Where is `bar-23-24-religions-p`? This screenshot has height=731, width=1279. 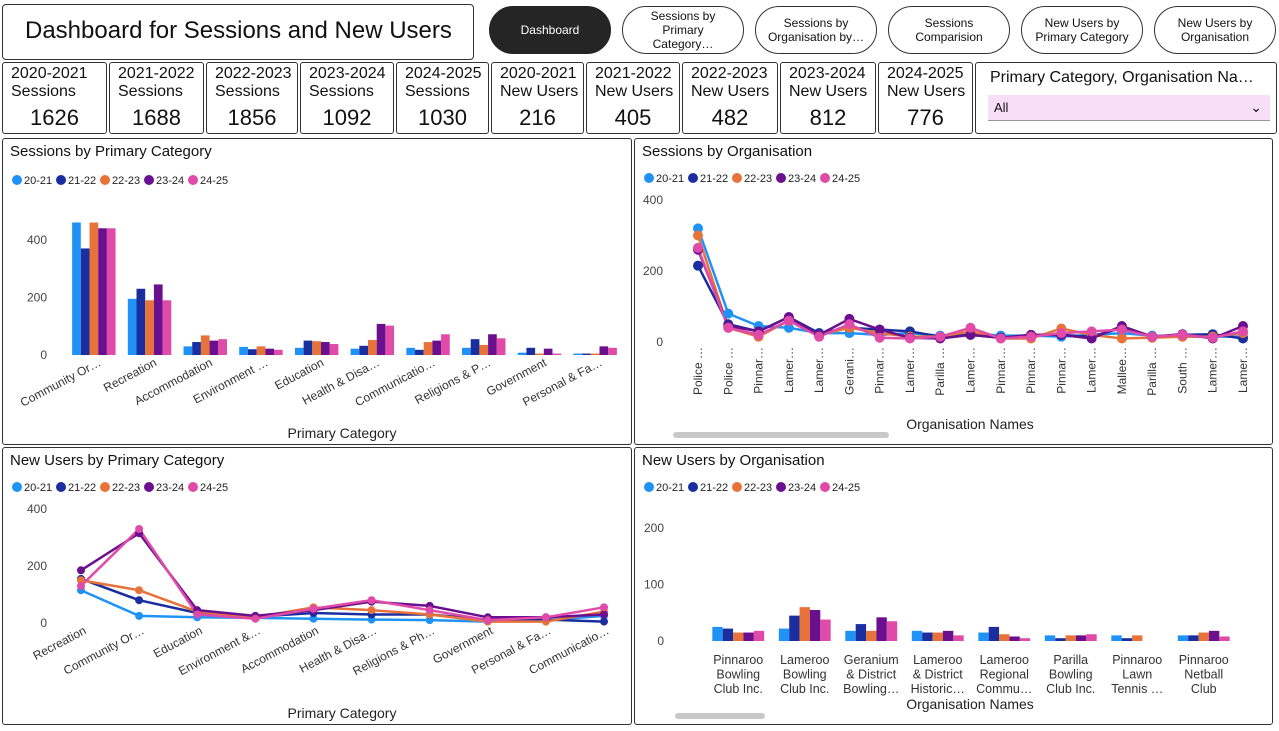
bar-23-24-religions-p is located at coordinates (492, 344).